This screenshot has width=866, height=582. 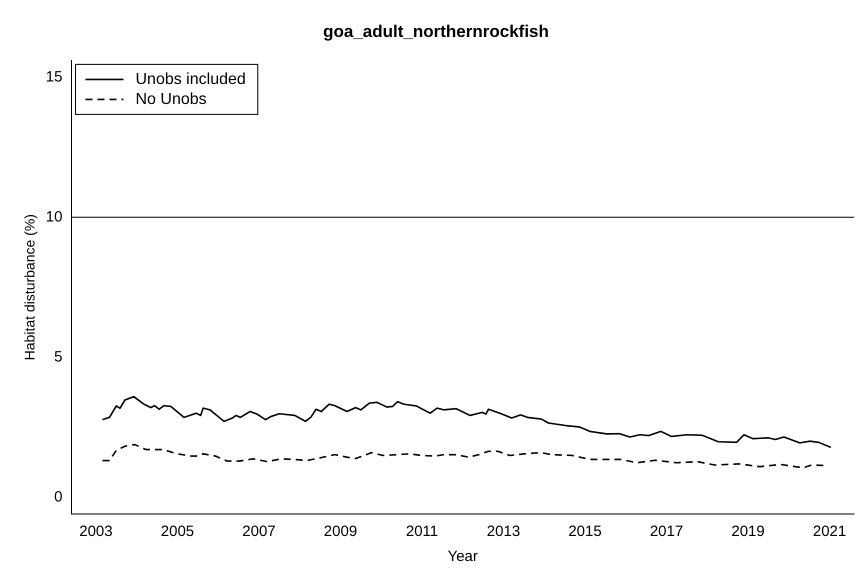 What do you see at coordinates (422, 531) in the screenshot?
I see `x-tick-label: 2011` at bounding box center [422, 531].